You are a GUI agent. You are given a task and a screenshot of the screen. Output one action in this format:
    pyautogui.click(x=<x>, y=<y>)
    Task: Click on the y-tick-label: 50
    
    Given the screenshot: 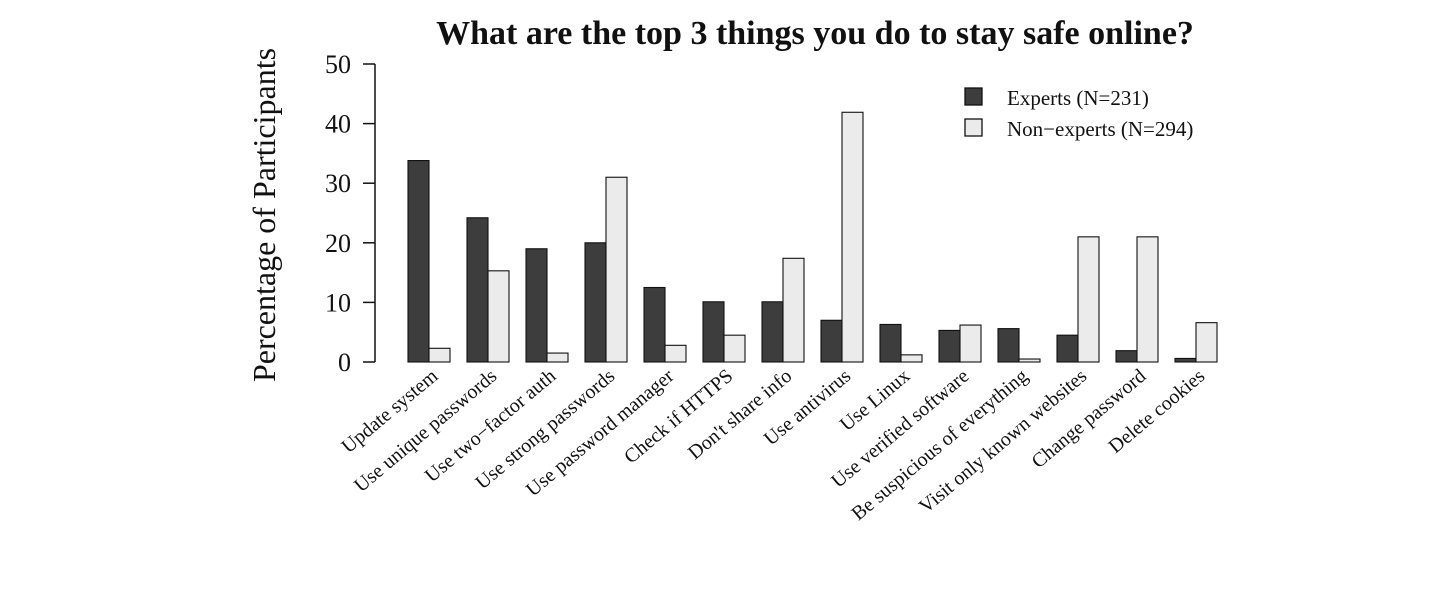 What is the action you would take?
    pyautogui.click(x=338, y=64)
    